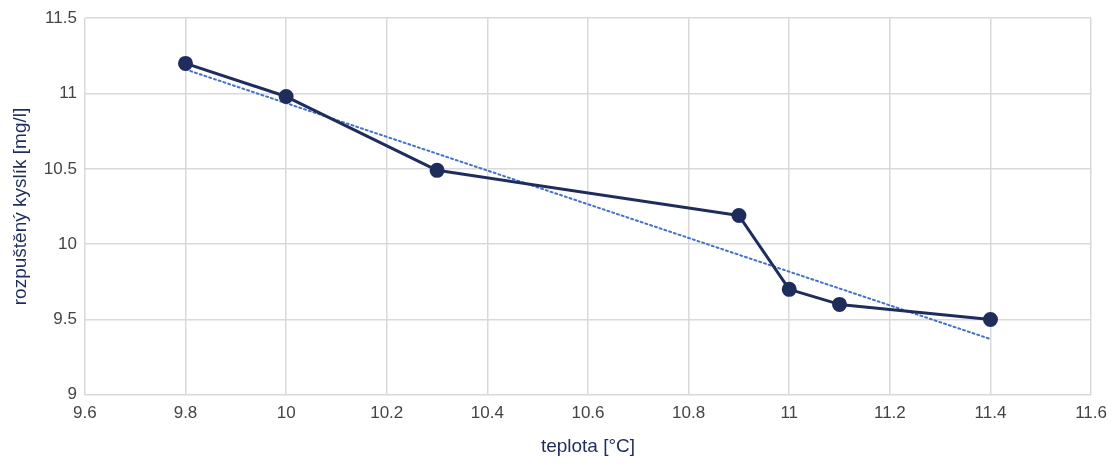  I want to click on y-tick-label: 9, so click(72, 394).